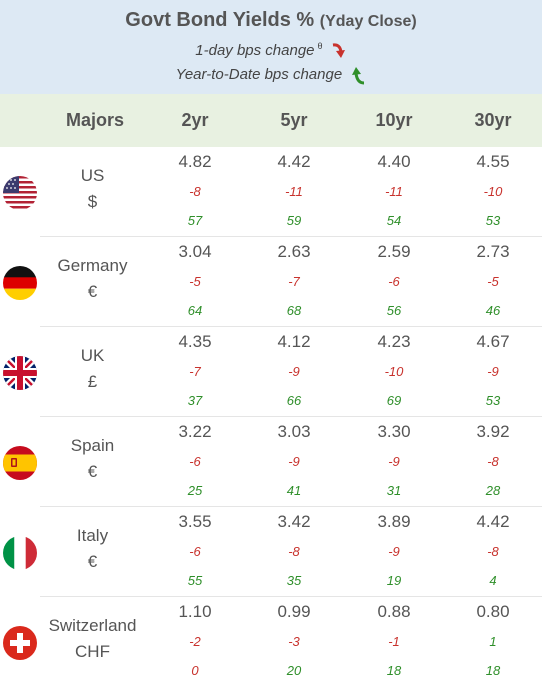 The image size is (542, 687). Describe the element at coordinates (195, 400) in the screenshot. I see `ytd-change-value: 37` at that location.